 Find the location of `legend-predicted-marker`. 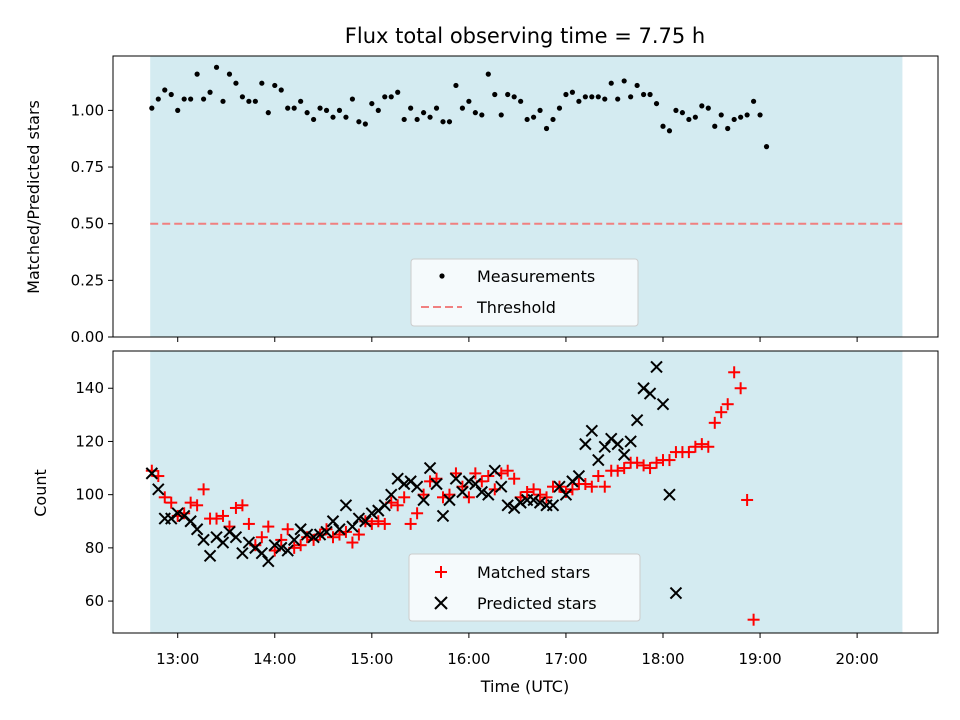

legend-predicted-marker is located at coordinates (441, 603).